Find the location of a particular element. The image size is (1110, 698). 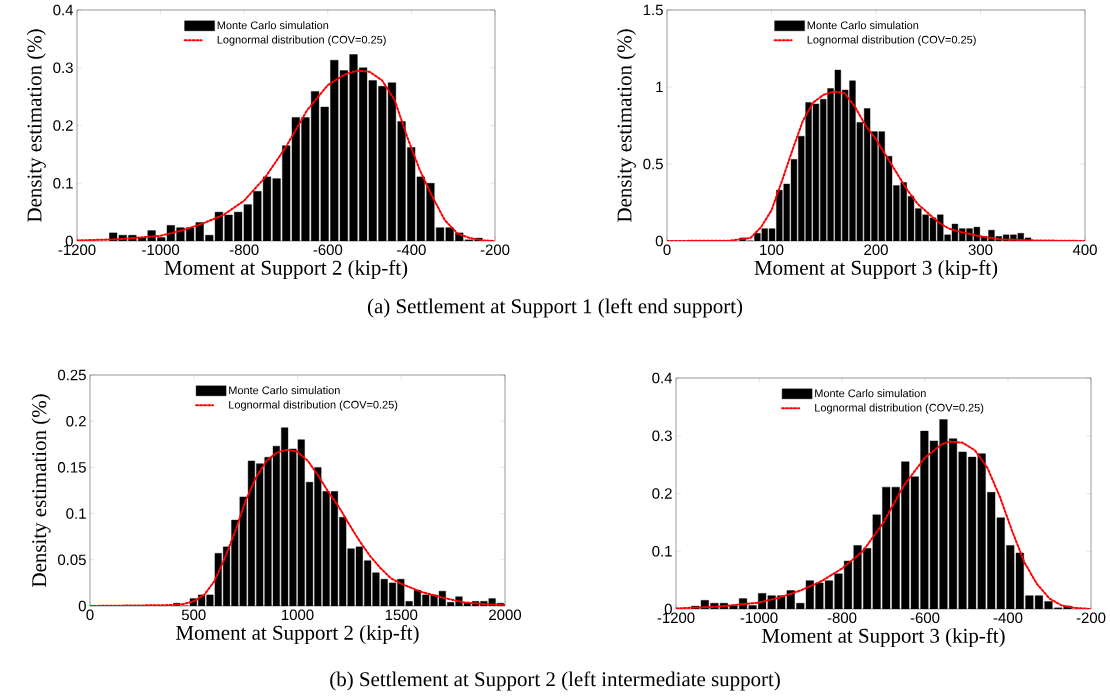

y-tick-label: 1.5 is located at coordinates (653, 10).